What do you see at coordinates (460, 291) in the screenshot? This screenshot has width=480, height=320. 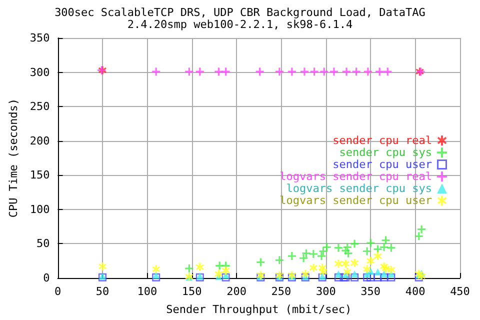 I see `x-tick-label: 450` at bounding box center [460, 291].